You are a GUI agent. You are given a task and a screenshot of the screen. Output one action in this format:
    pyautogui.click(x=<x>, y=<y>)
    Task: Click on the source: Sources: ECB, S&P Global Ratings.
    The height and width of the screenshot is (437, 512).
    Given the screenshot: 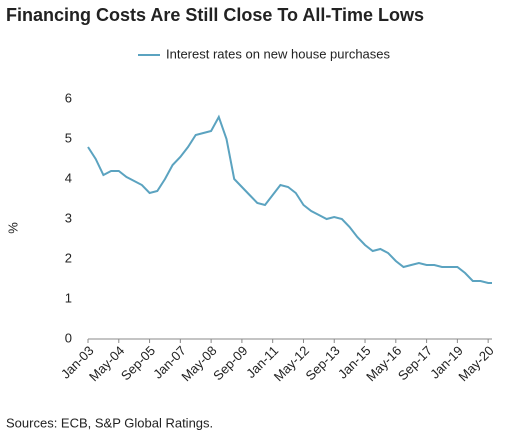 What is the action you would take?
    pyautogui.click(x=109, y=422)
    